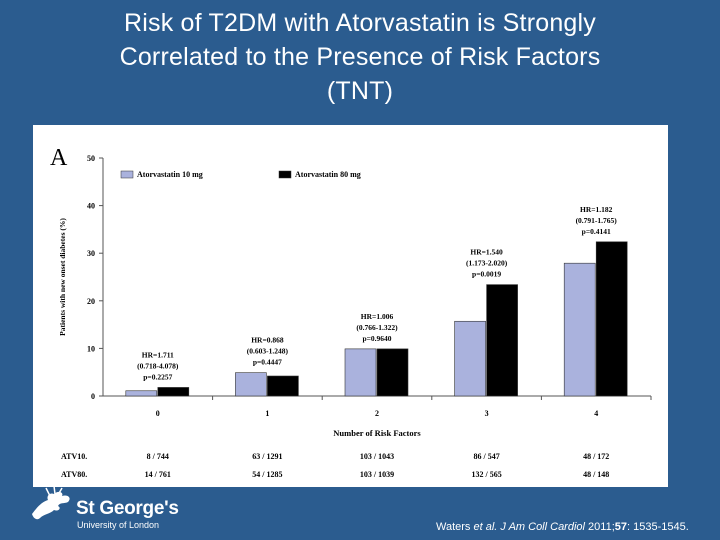 The width and height of the screenshot is (720, 540). Describe the element at coordinates (486, 474) in the screenshot. I see `table-cell: 132 / 565` at that location.